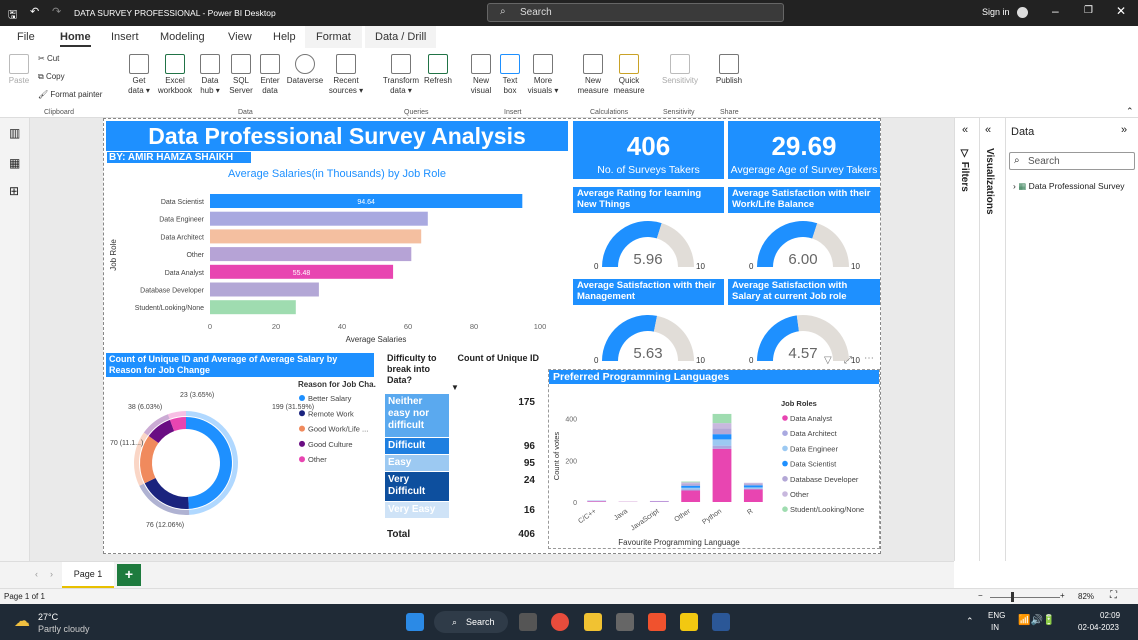 The image size is (1138, 640). What do you see at coordinates (721, 622) in the screenshot?
I see `word-icon` at bounding box center [721, 622].